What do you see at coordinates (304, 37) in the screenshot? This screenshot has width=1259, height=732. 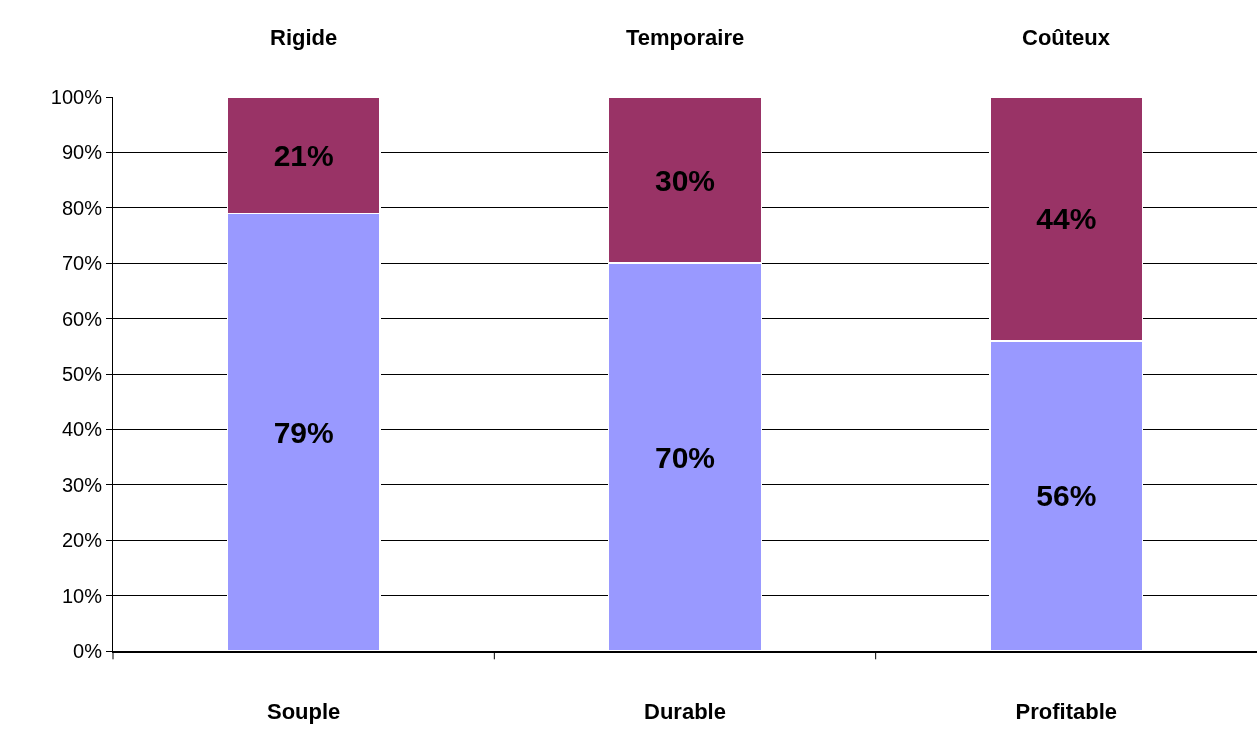 I see `annotation: Rigide` at bounding box center [304, 37].